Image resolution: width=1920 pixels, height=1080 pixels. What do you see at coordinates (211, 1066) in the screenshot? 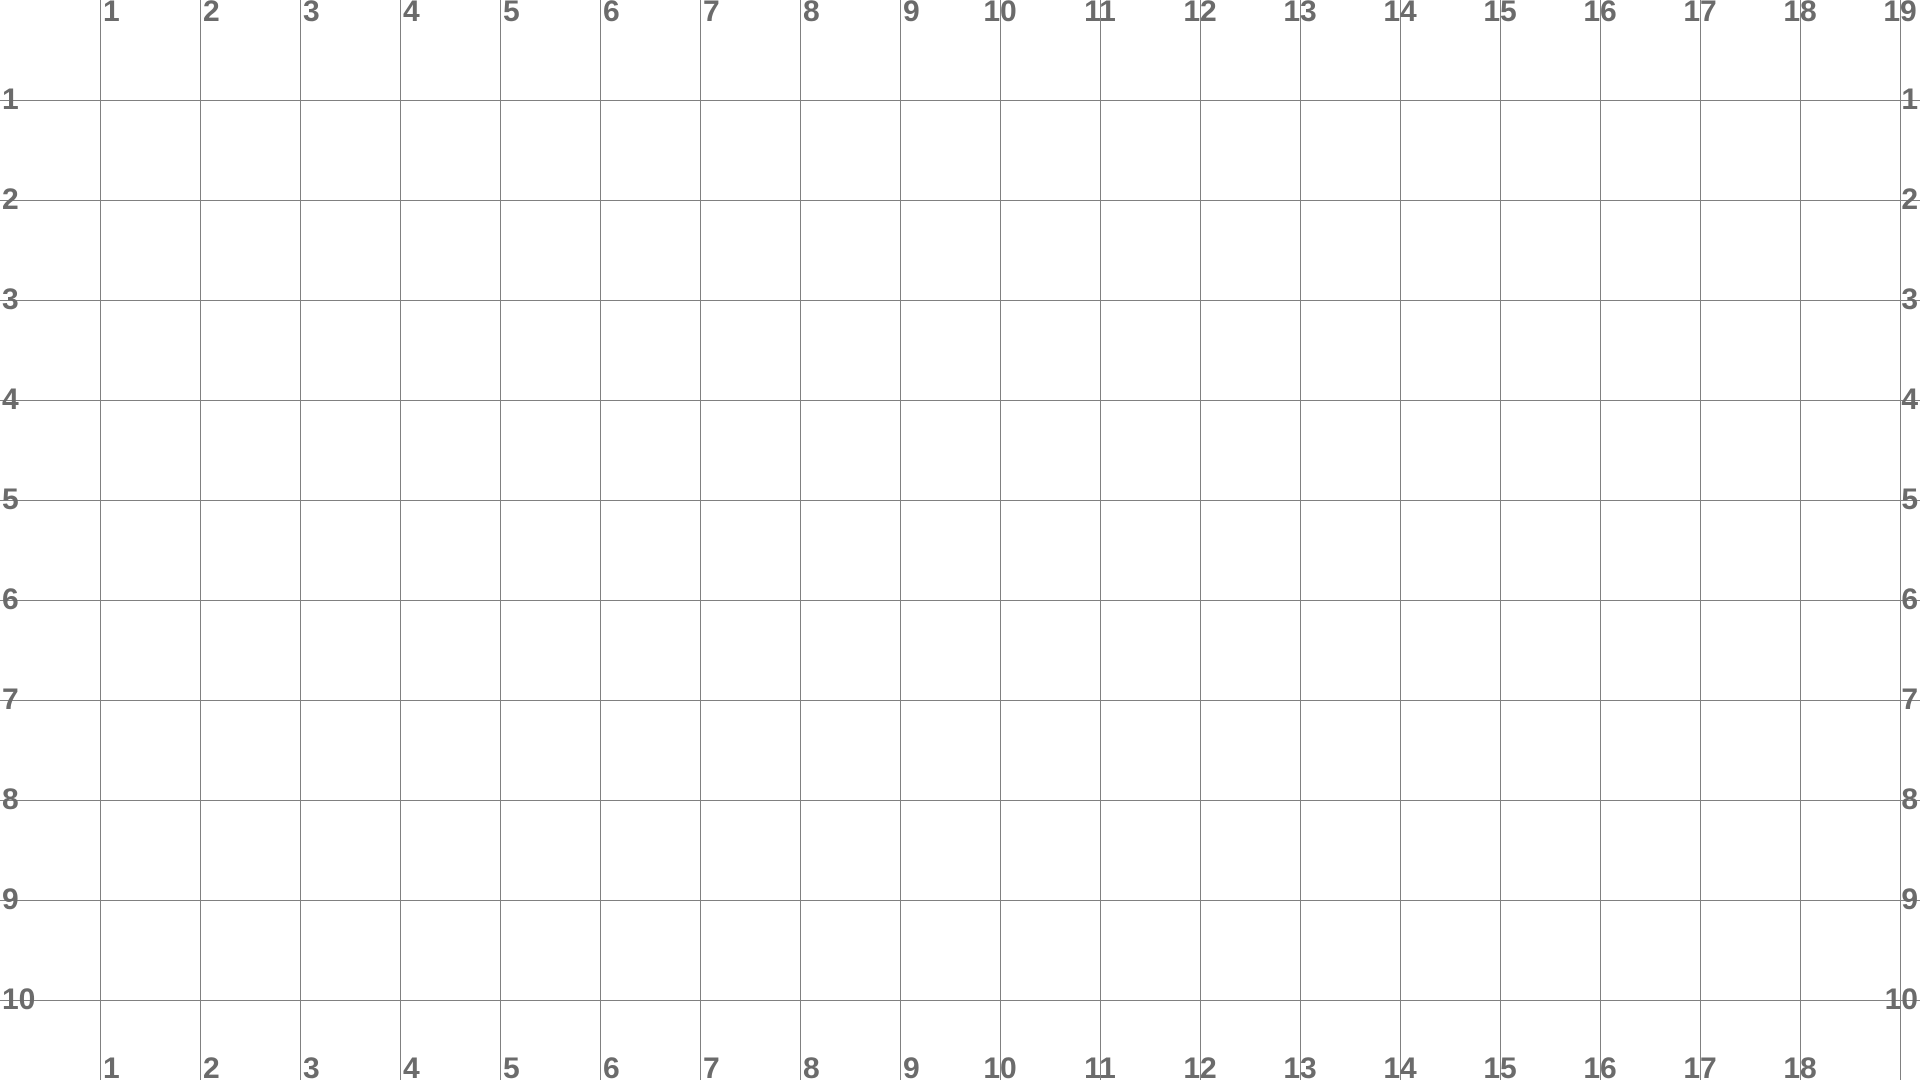
I see `grid-column-label-bottom: 2` at bounding box center [211, 1066].